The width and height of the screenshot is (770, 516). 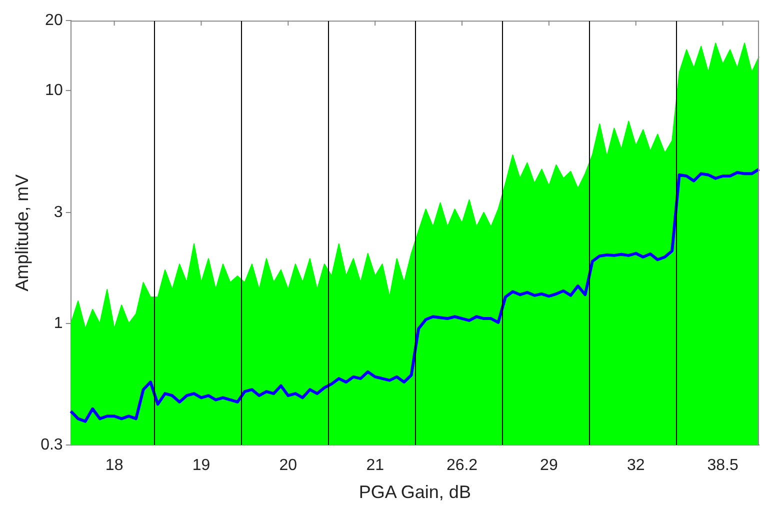 What do you see at coordinates (201, 465) in the screenshot?
I see `x-tick-label: 19` at bounding box center [201, 465].